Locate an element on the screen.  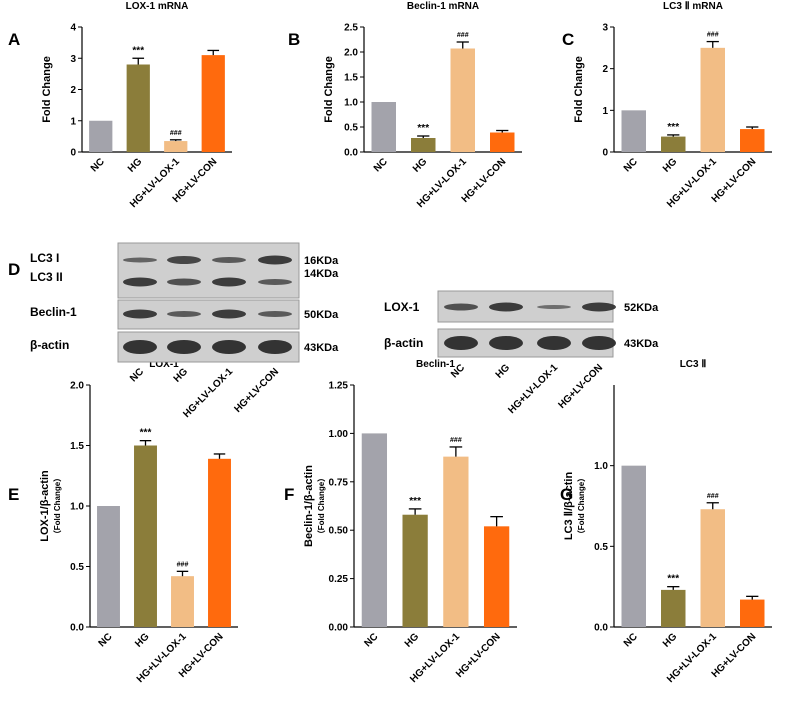
blot-size-label: 14KDa is located at coordinates (321, 274).